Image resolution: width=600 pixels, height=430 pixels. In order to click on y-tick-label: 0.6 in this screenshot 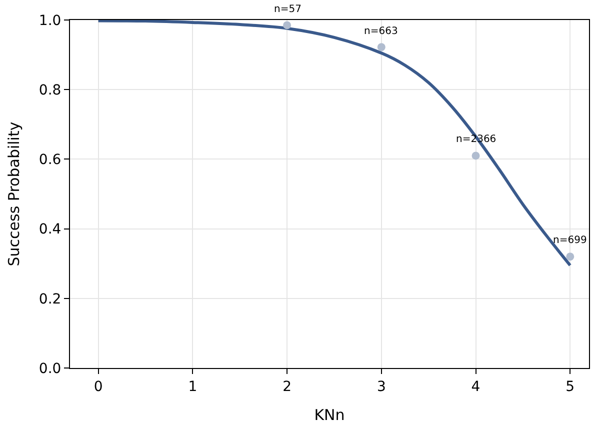, I will do `click(50, 160)`.